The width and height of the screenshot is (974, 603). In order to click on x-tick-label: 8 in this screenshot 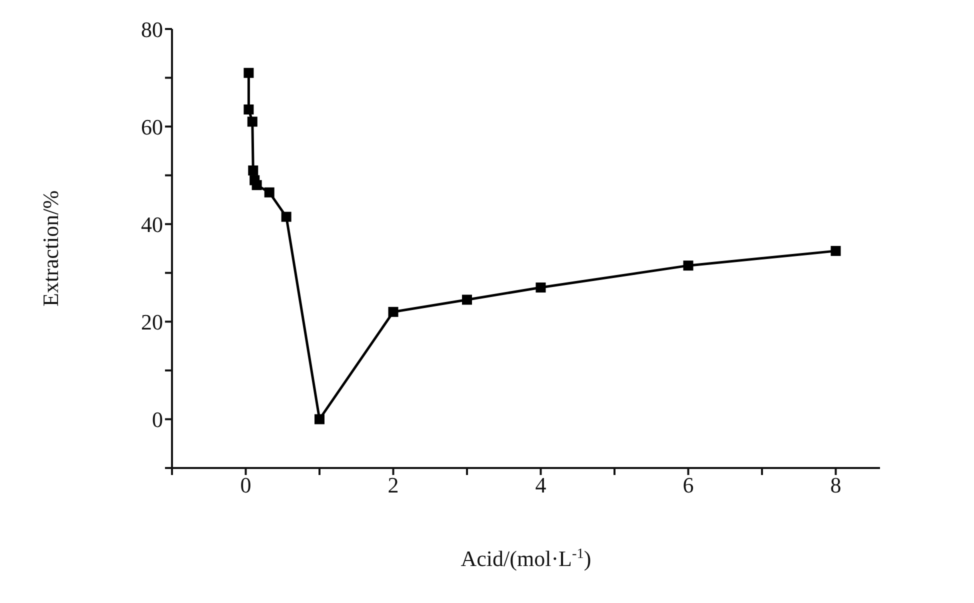, I will do `click(836, 485)`.